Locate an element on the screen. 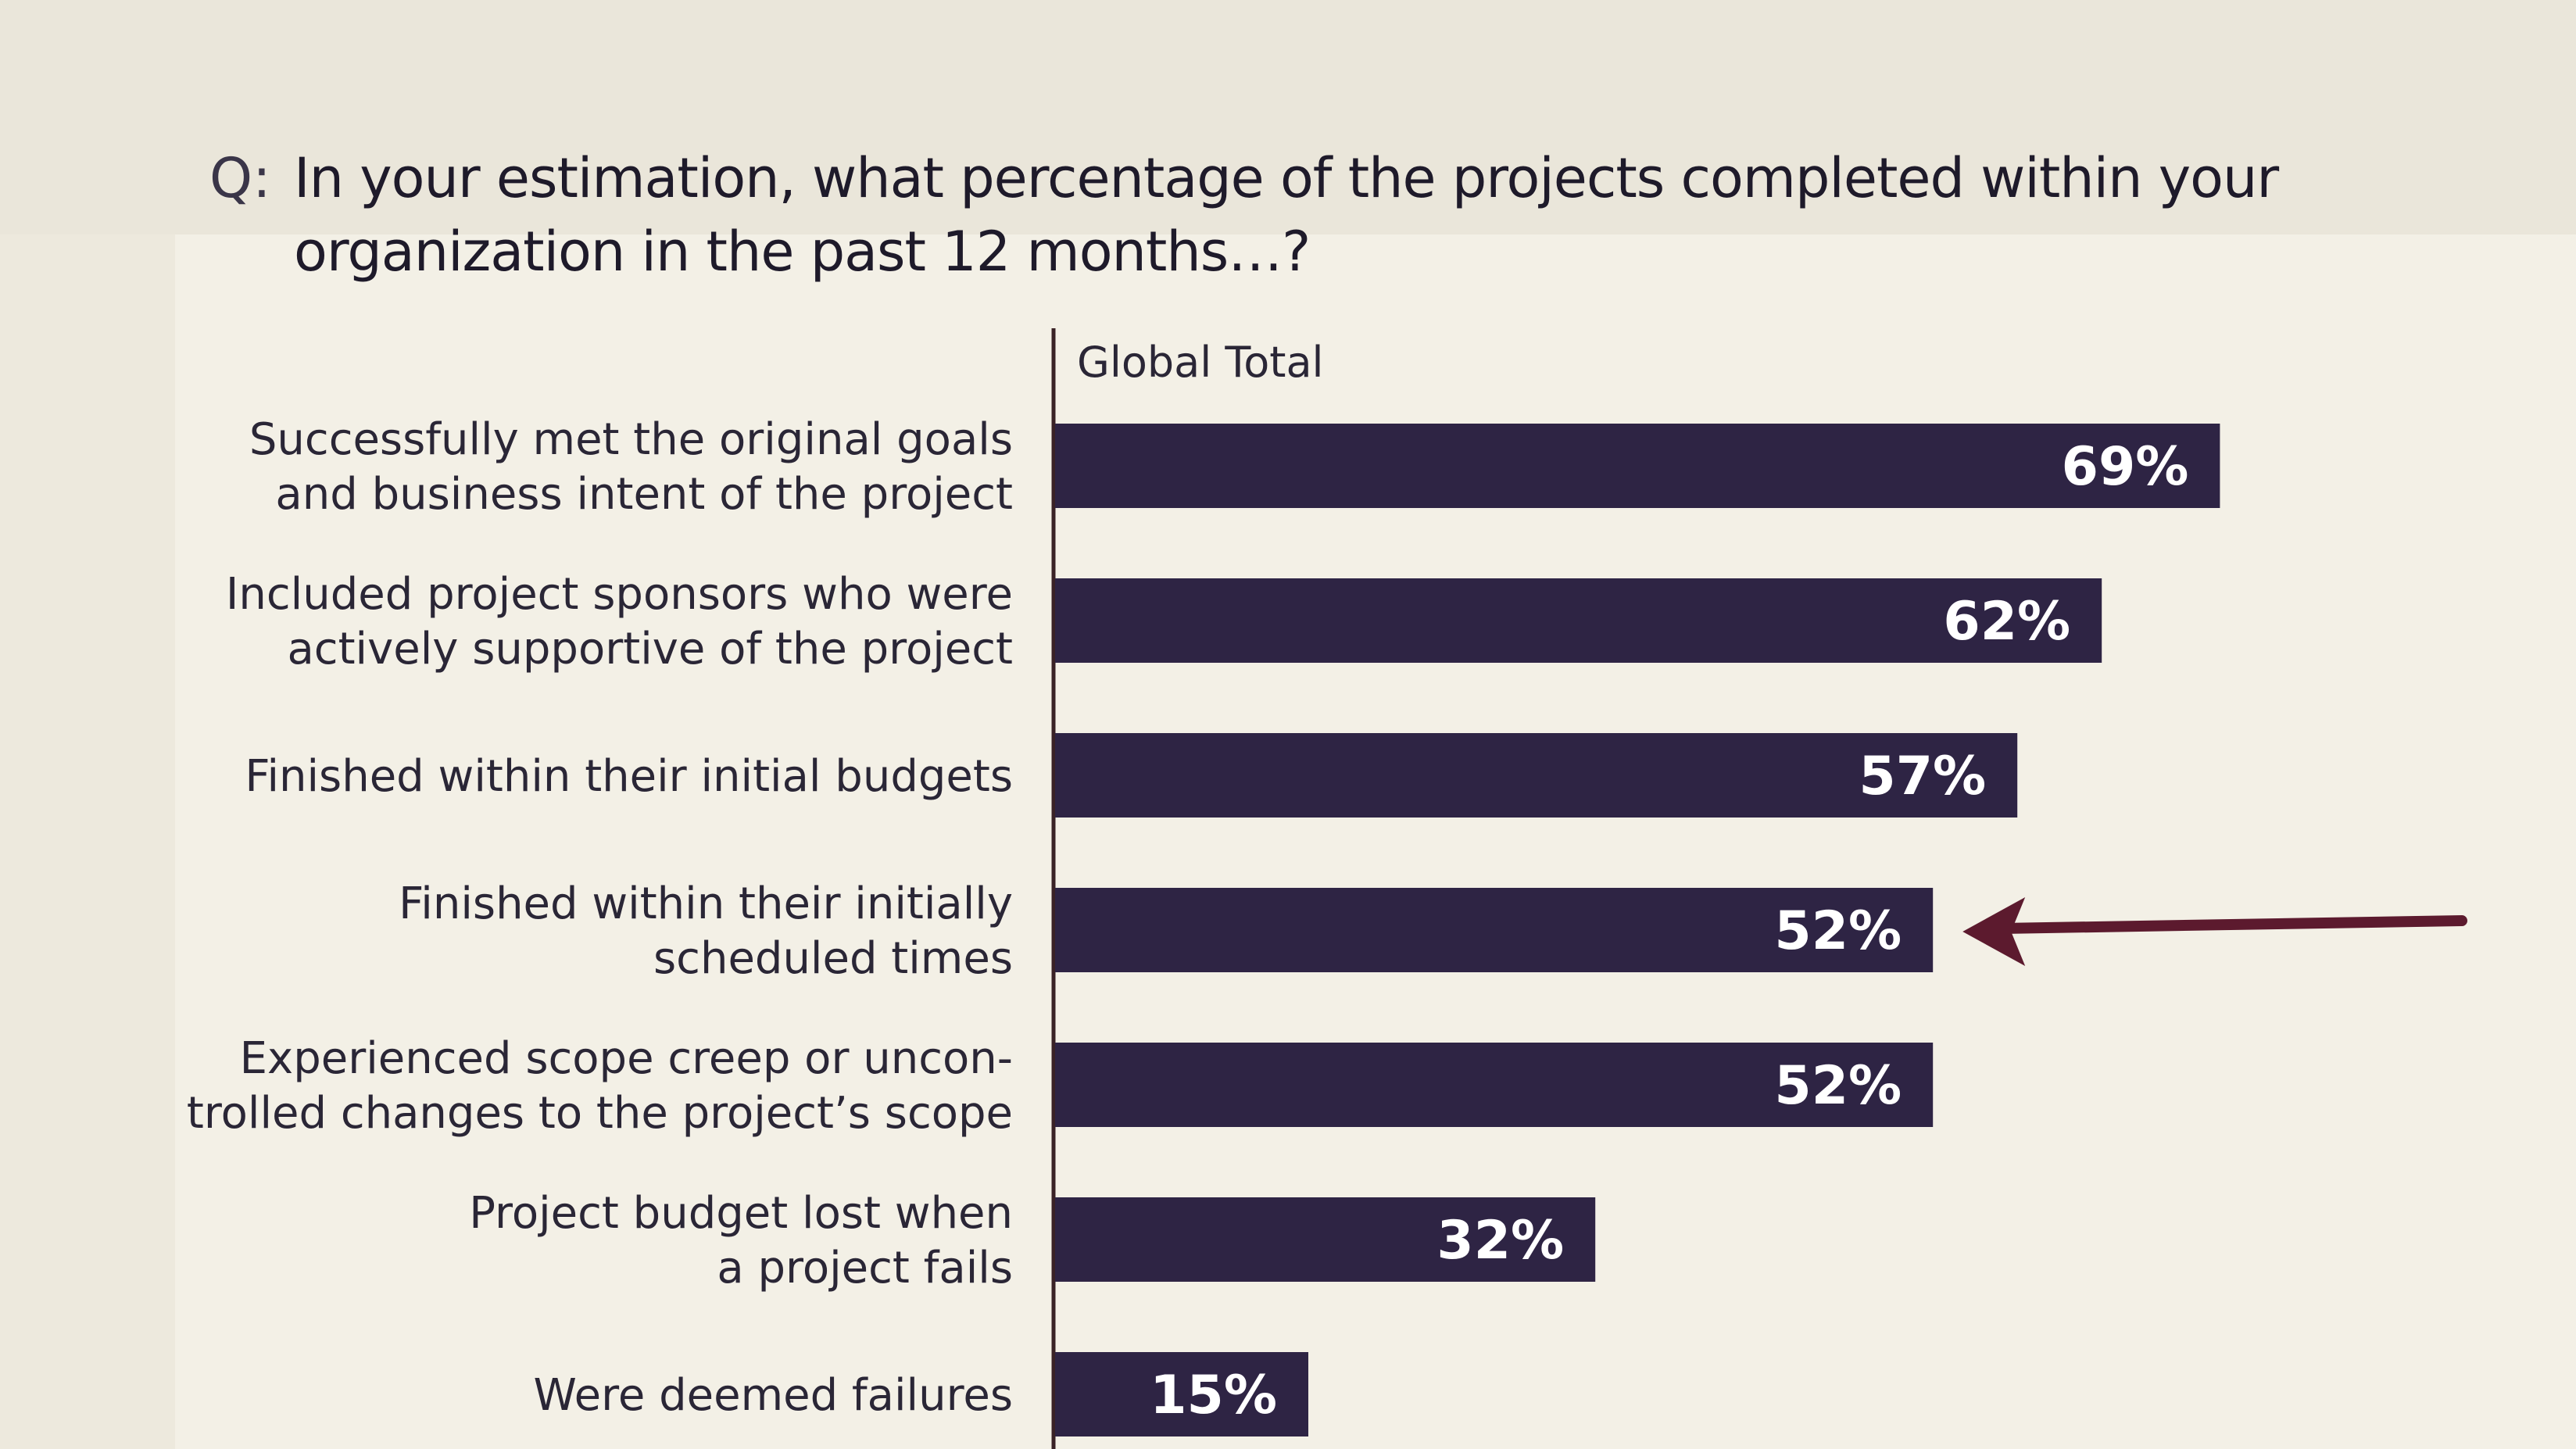  value-label-0: 69% is located at coordinates (2125, 467).